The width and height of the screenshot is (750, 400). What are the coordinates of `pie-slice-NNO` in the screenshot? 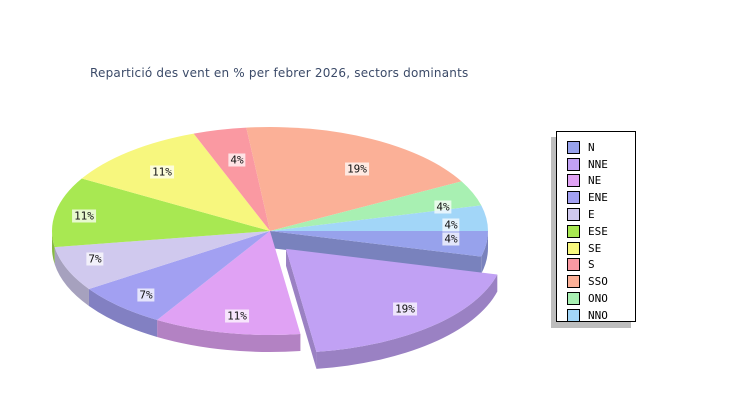 It's located at (379, 218).